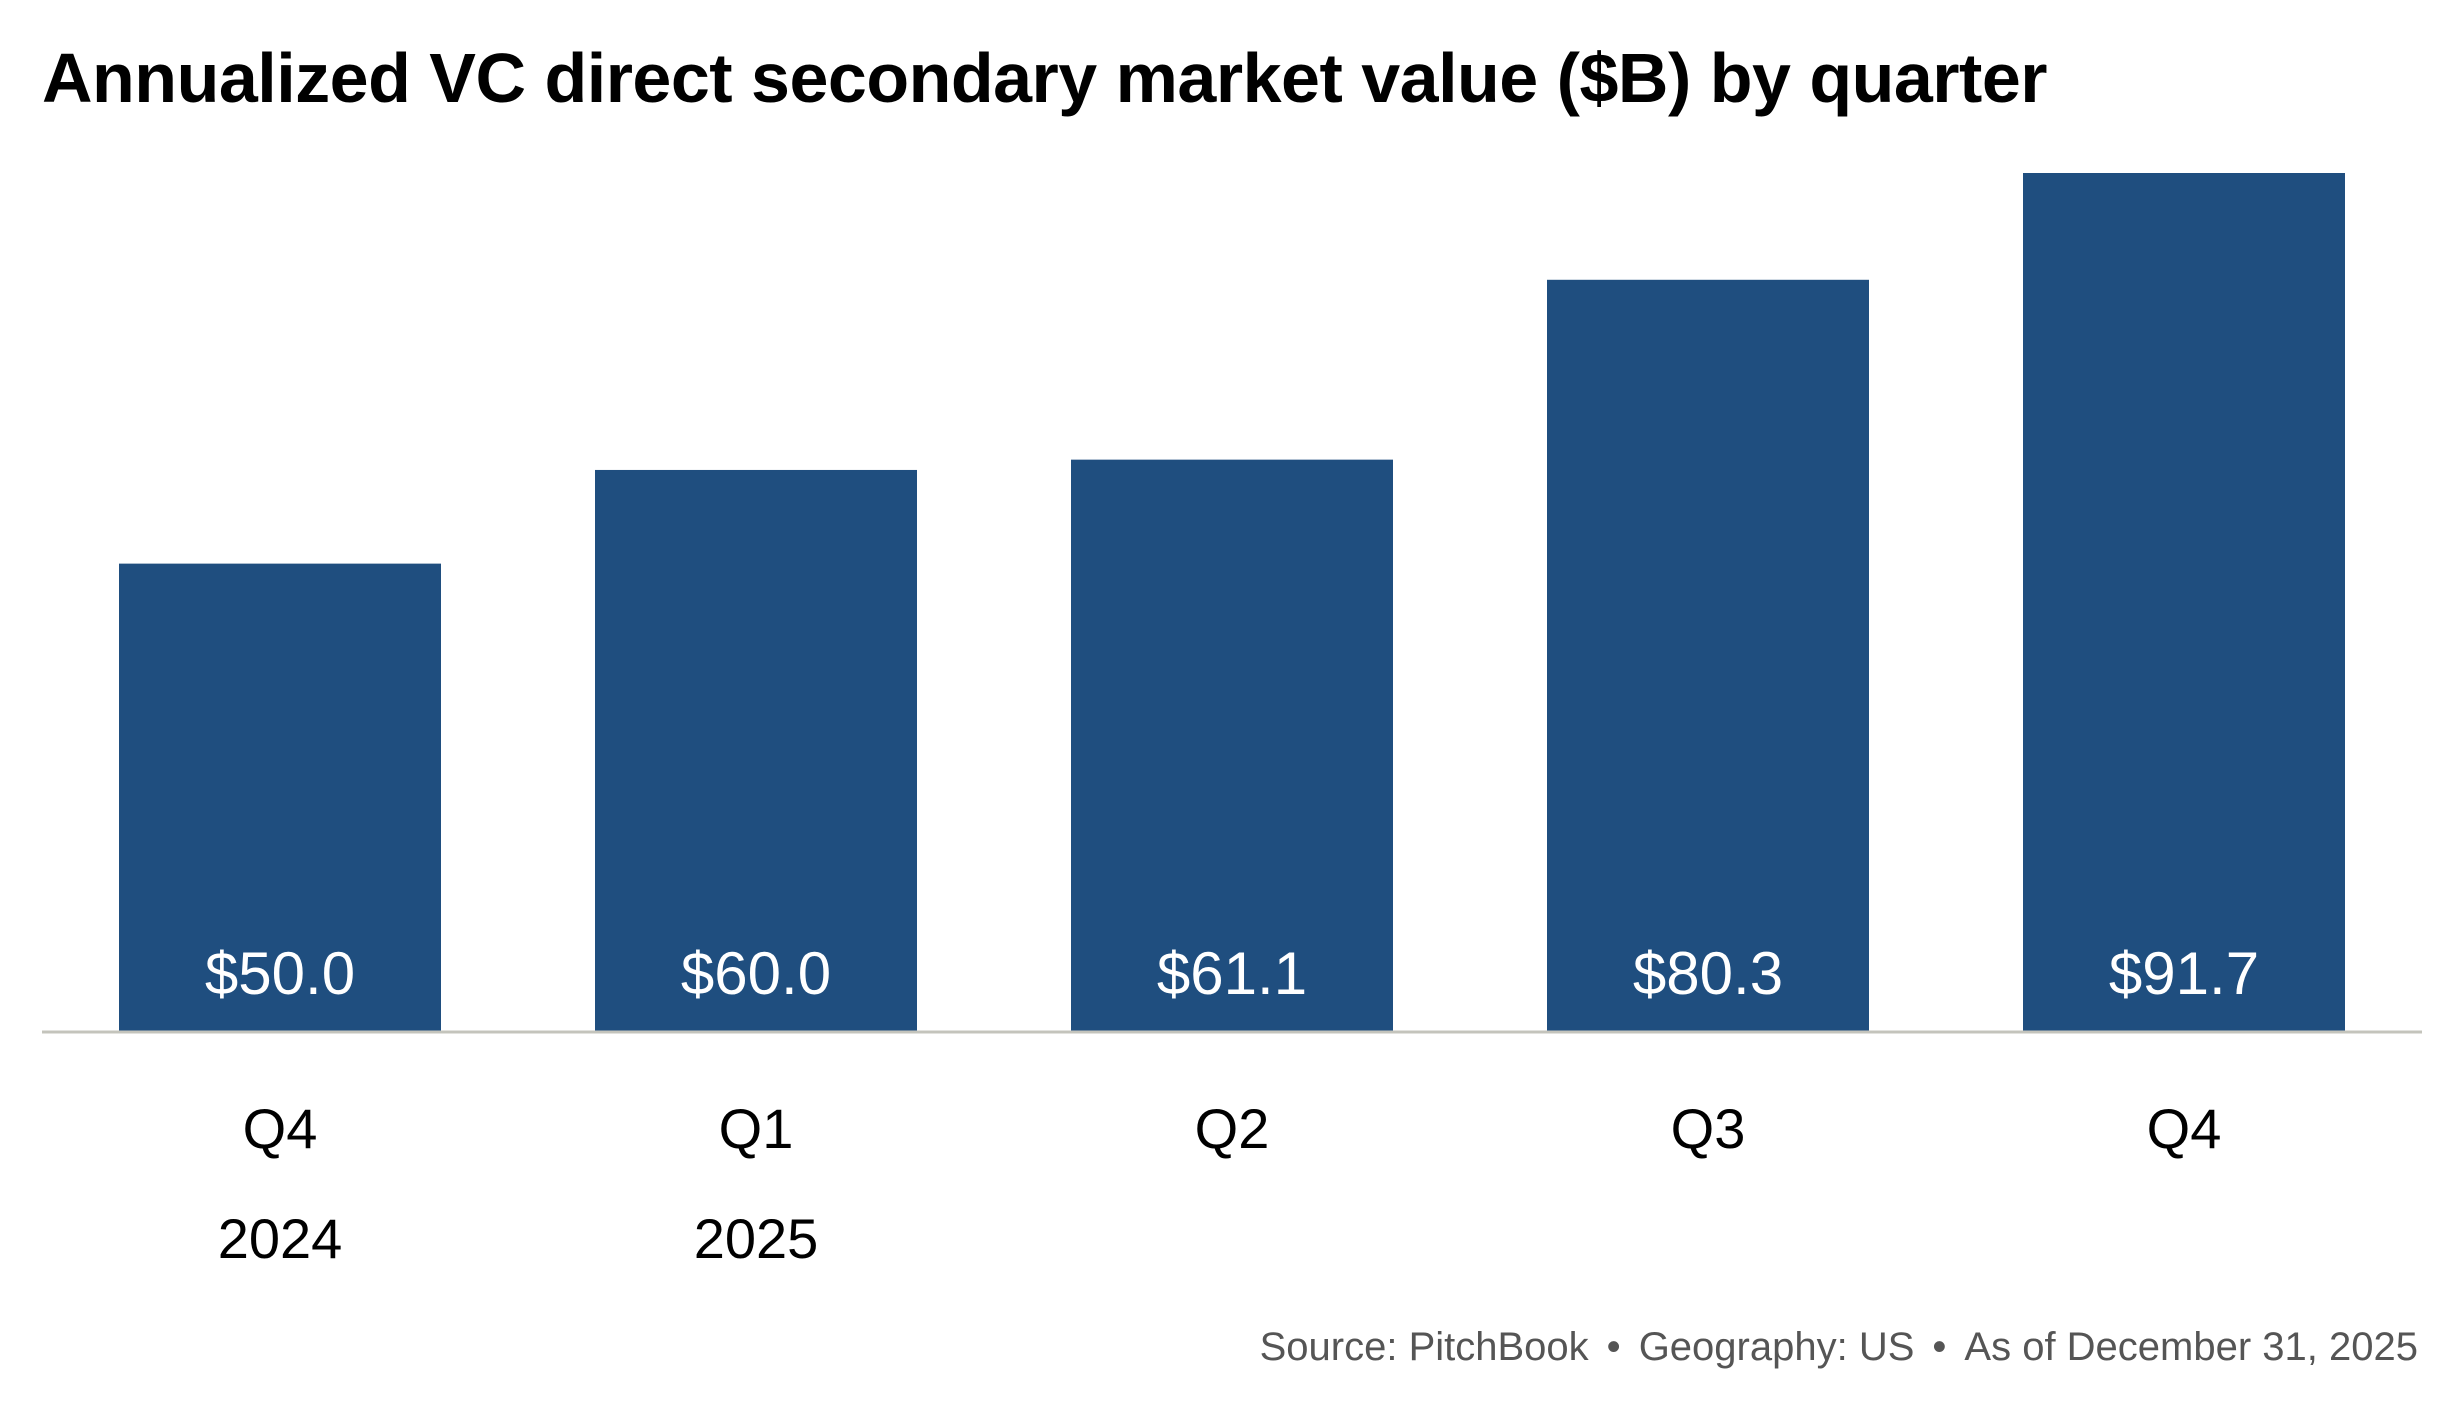 The height and width of the screenshot is (1406, 2456). Describe the element at coordinates (1708, 1128) in the screenshot. I see `x-tick-label: Q3` at that location.